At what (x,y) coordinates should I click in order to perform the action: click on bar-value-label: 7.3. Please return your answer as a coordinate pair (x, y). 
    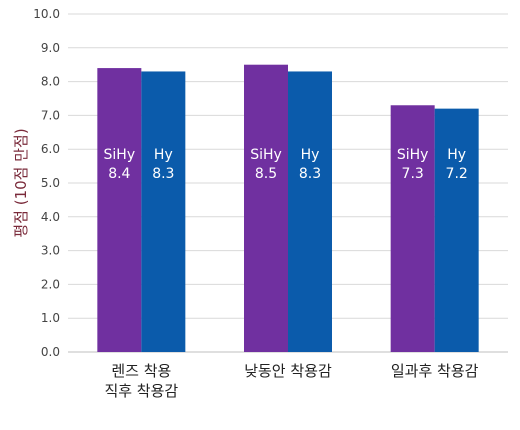
    Looking at the image, I should click on (413, 174).